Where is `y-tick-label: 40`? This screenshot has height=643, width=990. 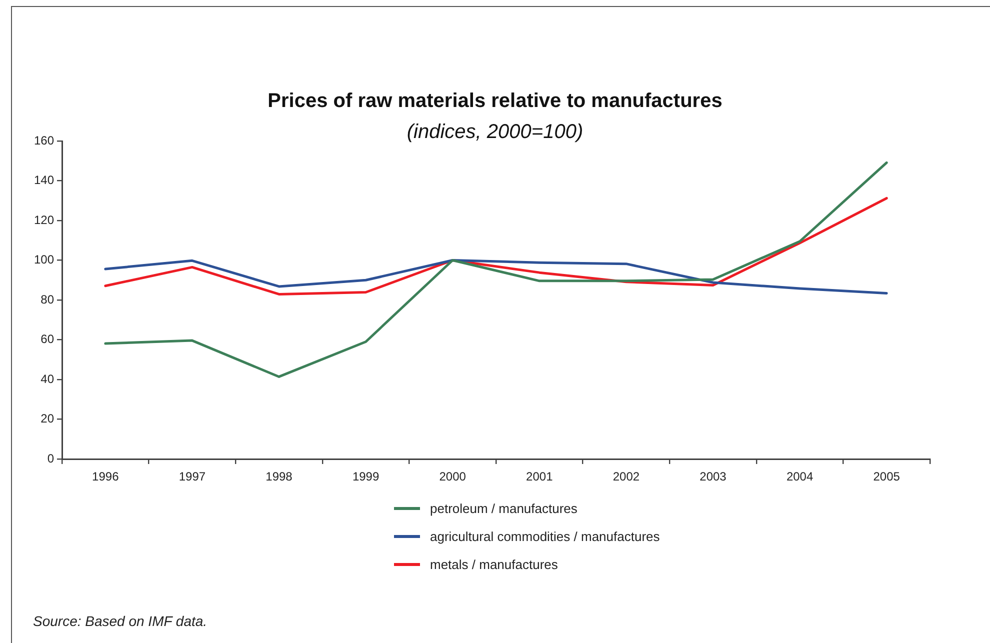 y-tick-label: 40 is located at coordinates (47, 379).